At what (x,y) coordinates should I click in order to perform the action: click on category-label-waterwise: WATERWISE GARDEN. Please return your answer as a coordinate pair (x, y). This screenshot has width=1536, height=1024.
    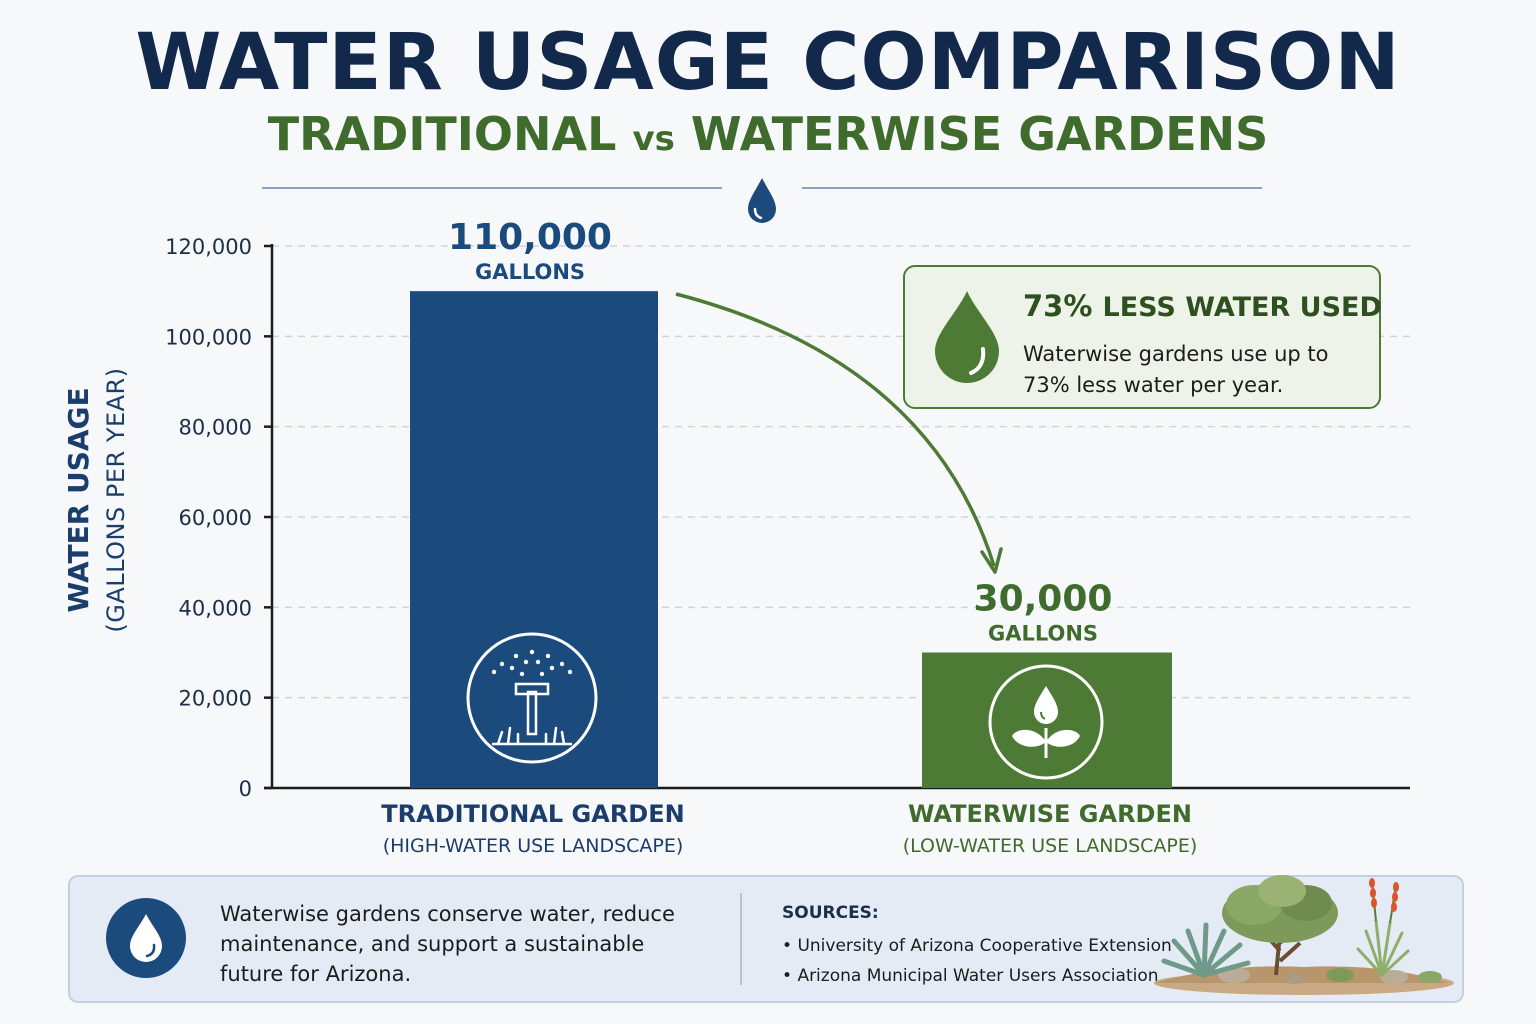
    Looking at the image, I should click on (1050, 814).